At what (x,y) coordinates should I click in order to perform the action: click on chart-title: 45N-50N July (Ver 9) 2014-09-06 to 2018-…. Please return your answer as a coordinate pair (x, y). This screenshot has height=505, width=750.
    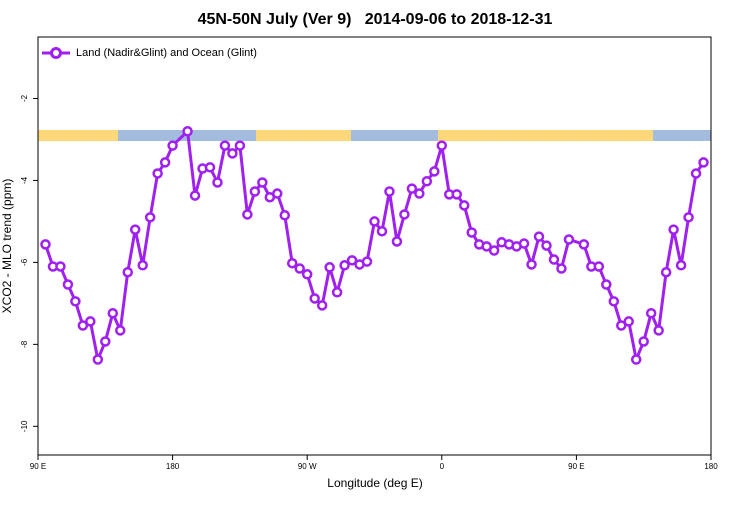
    Looking at the image, I should click on (375, 19).